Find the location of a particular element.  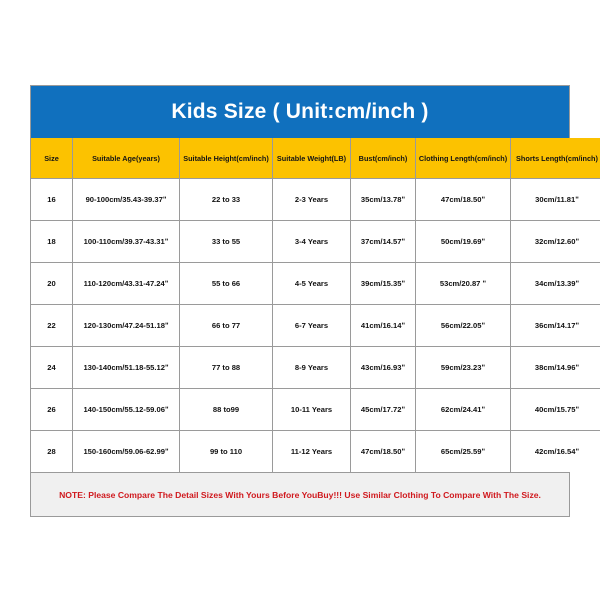

cell-bust: 41cm/16.14ʺ is located at coordinates (383, 325).